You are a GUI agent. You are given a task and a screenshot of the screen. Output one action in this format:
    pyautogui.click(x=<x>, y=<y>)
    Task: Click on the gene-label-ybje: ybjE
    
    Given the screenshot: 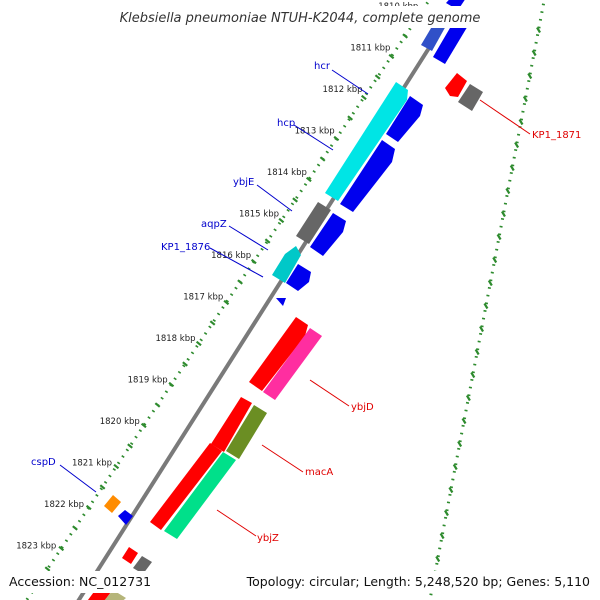 What is the action you would take?
    pyautogui.click(x=243, y=182)
    